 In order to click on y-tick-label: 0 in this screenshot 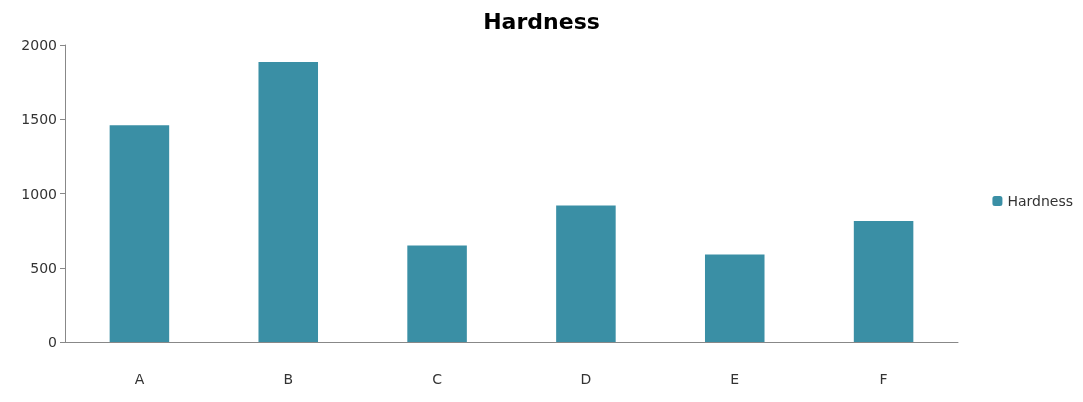, I will do `click(52, 342)`.